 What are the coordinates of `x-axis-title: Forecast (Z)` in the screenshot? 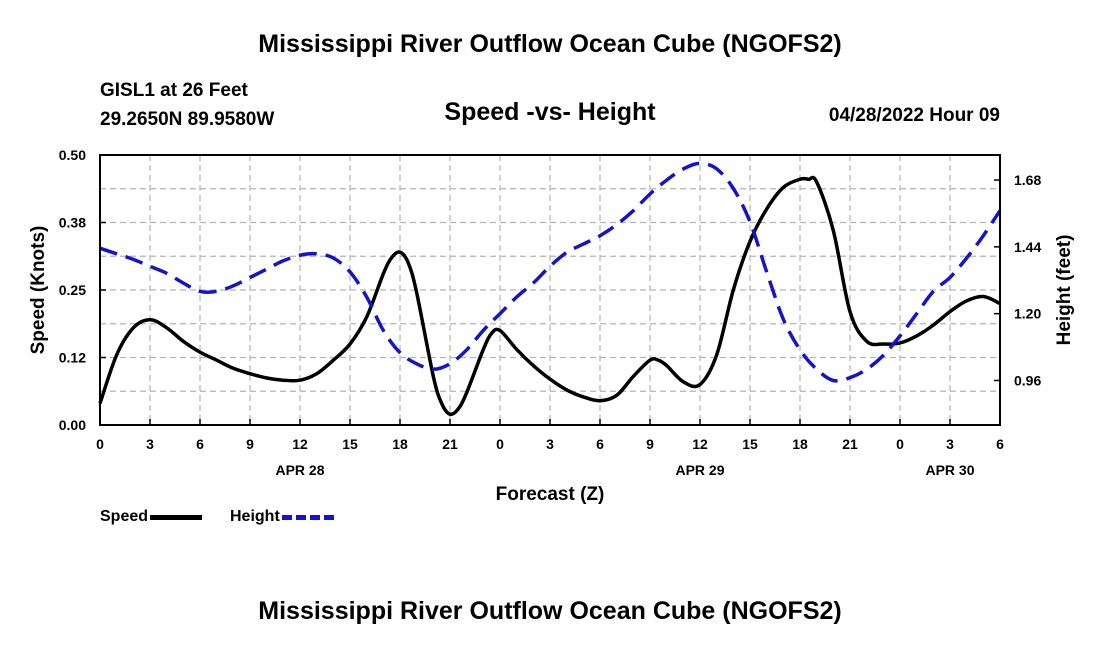 It's located at (550, 494).